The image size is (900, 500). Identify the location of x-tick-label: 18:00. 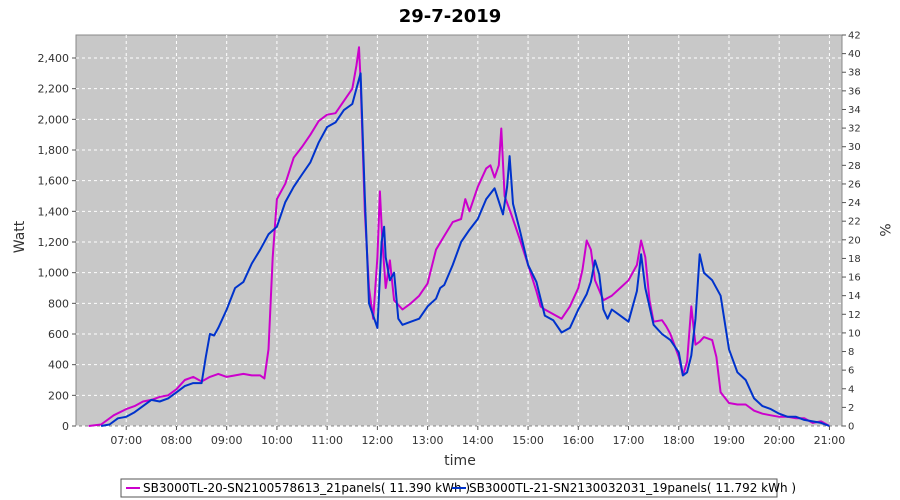
(679, 440).